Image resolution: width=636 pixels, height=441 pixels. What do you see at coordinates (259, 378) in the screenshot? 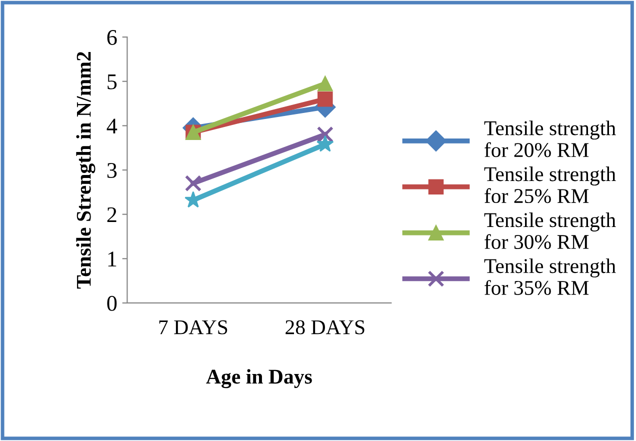
I see `x-axis-title: Age in Days` at bounding box center [259, 378].